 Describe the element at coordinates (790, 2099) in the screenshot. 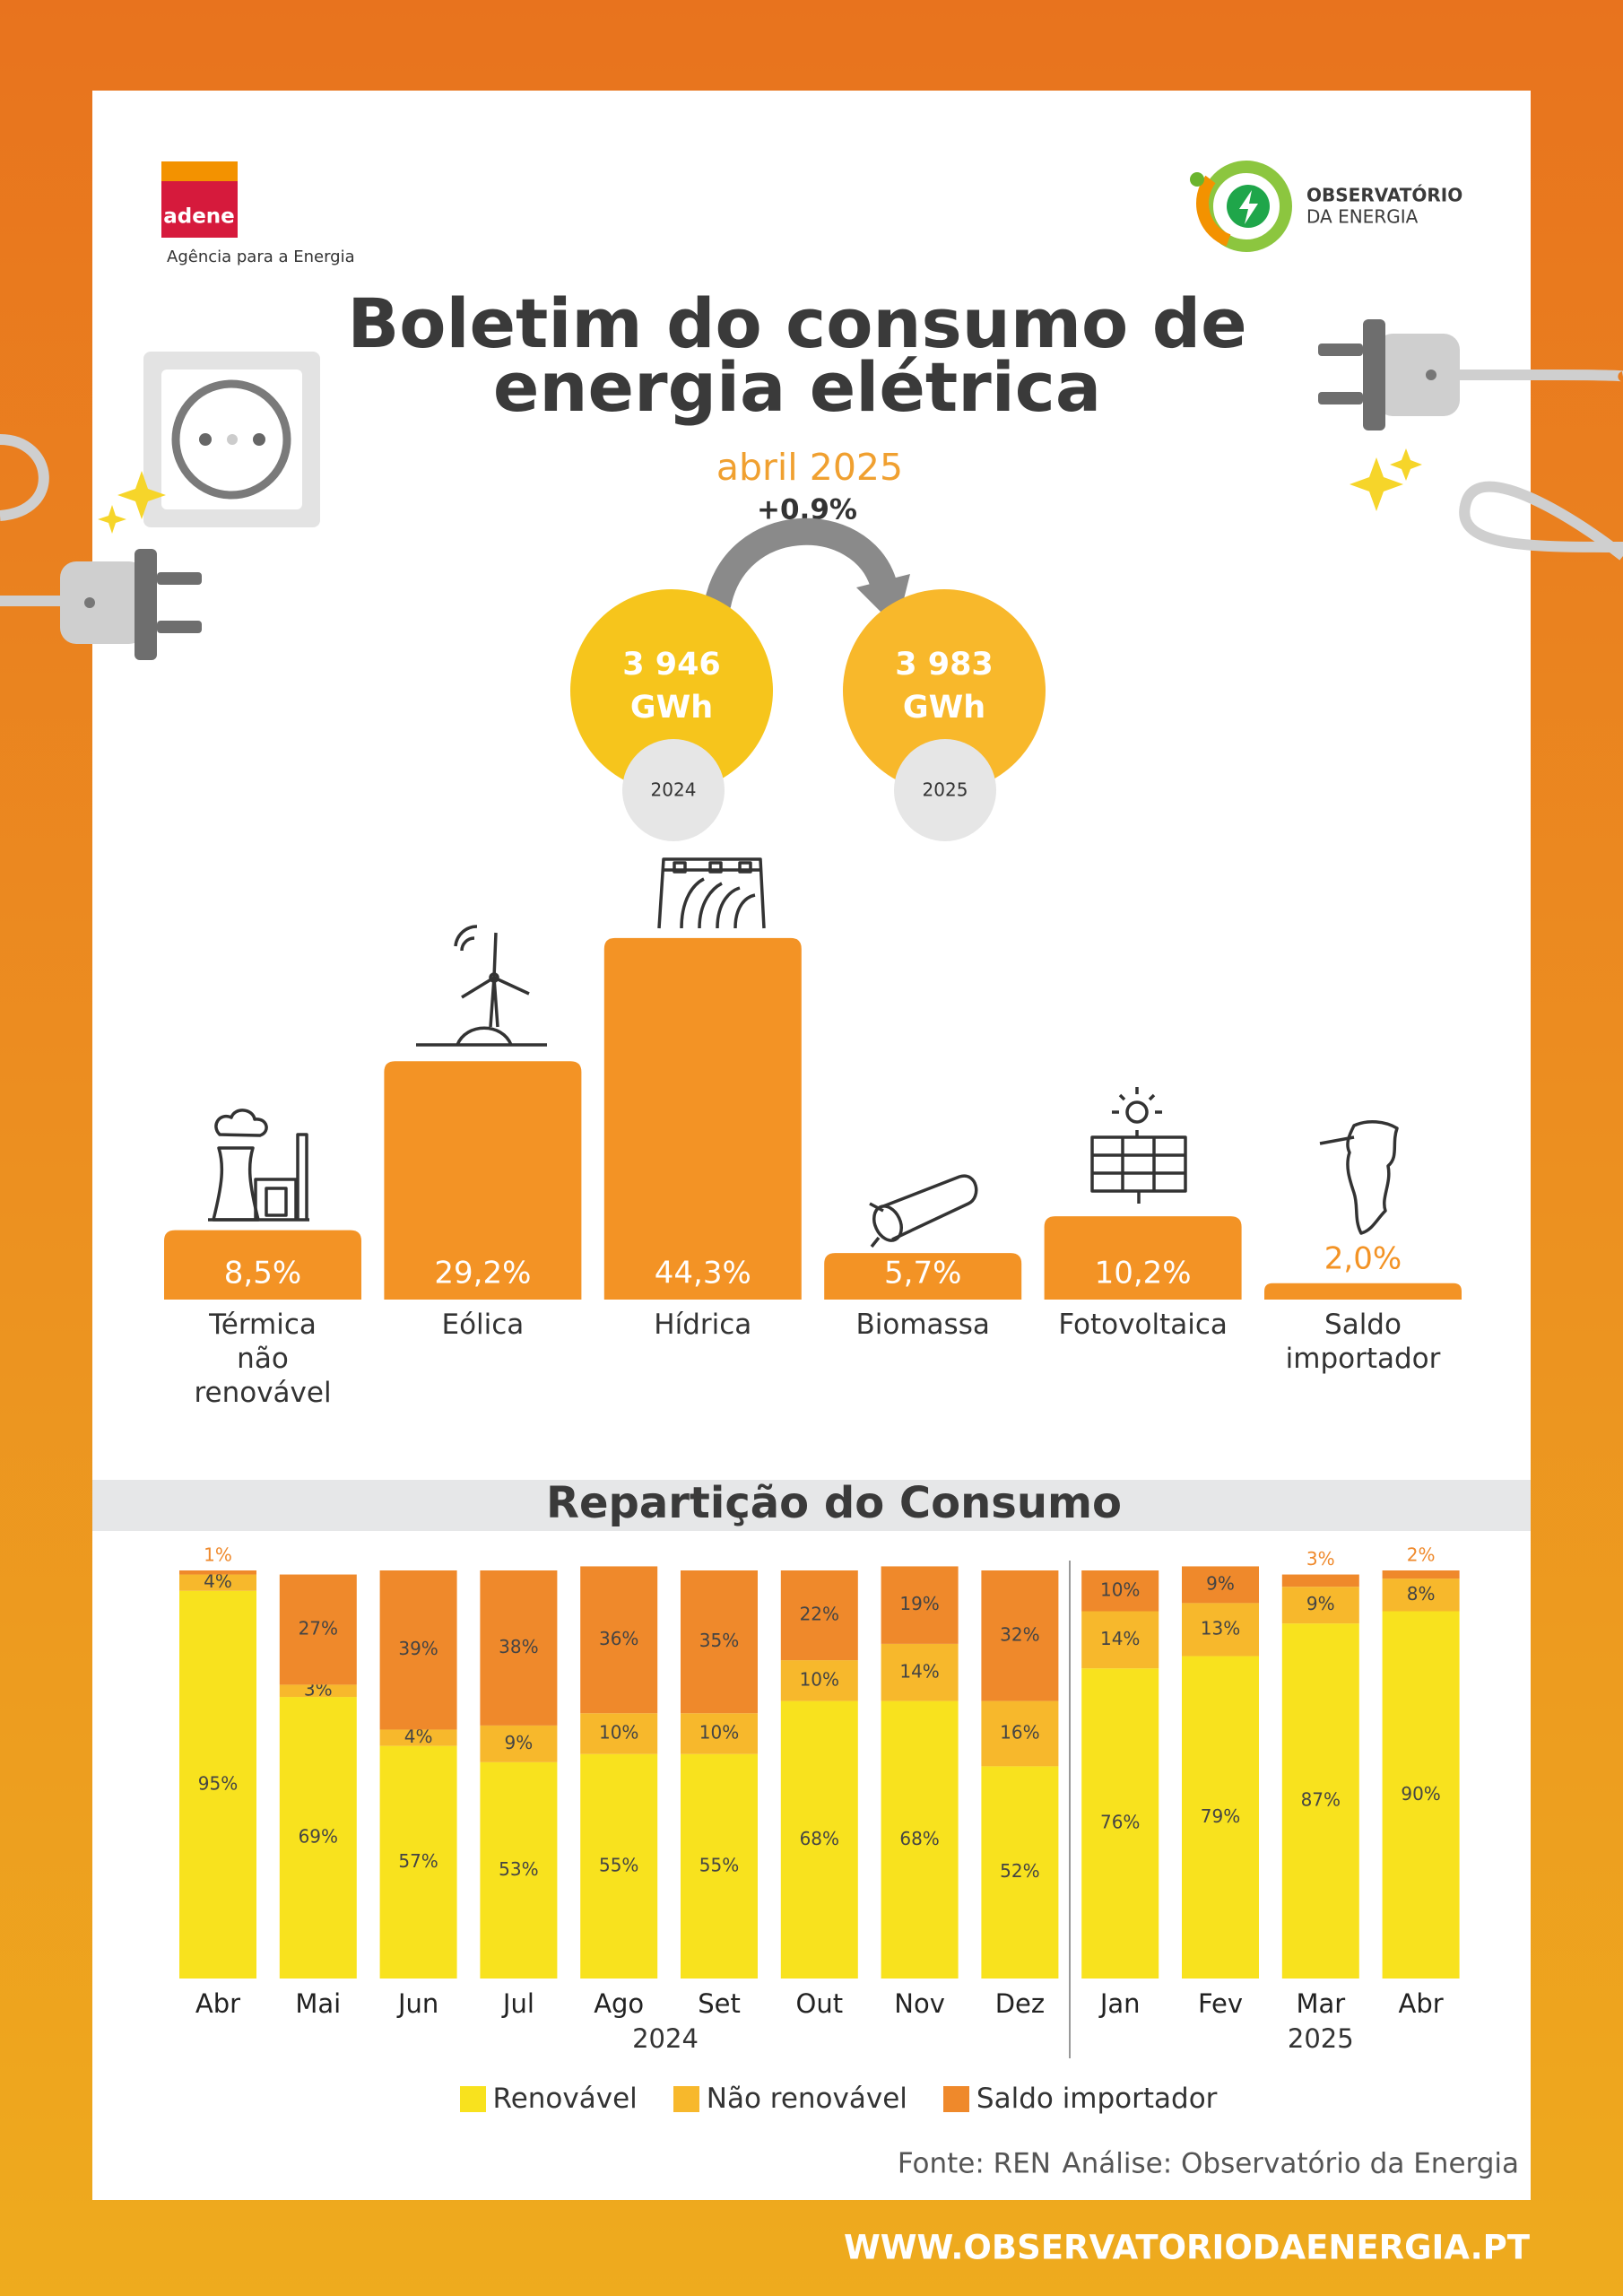

I see `legend-item: Não renovável` at that location.